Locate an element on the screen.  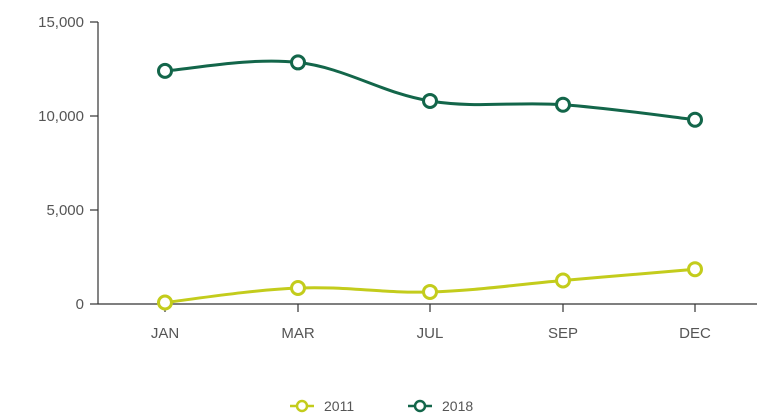
data-point-2011-jan is located at coordinates (165, 302).